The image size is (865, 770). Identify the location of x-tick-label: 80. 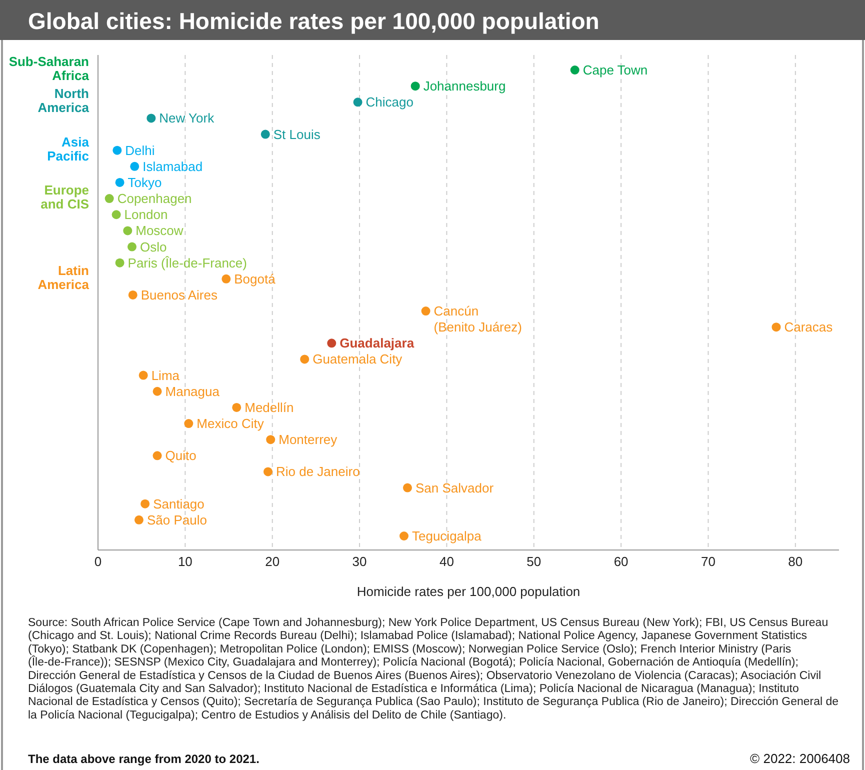
(795, 561).